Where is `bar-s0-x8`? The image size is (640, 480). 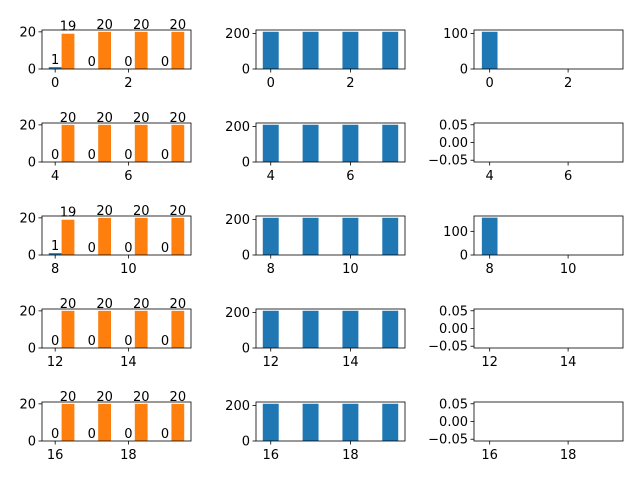
bar-s0-x8 is located at coordinates (489, 236).